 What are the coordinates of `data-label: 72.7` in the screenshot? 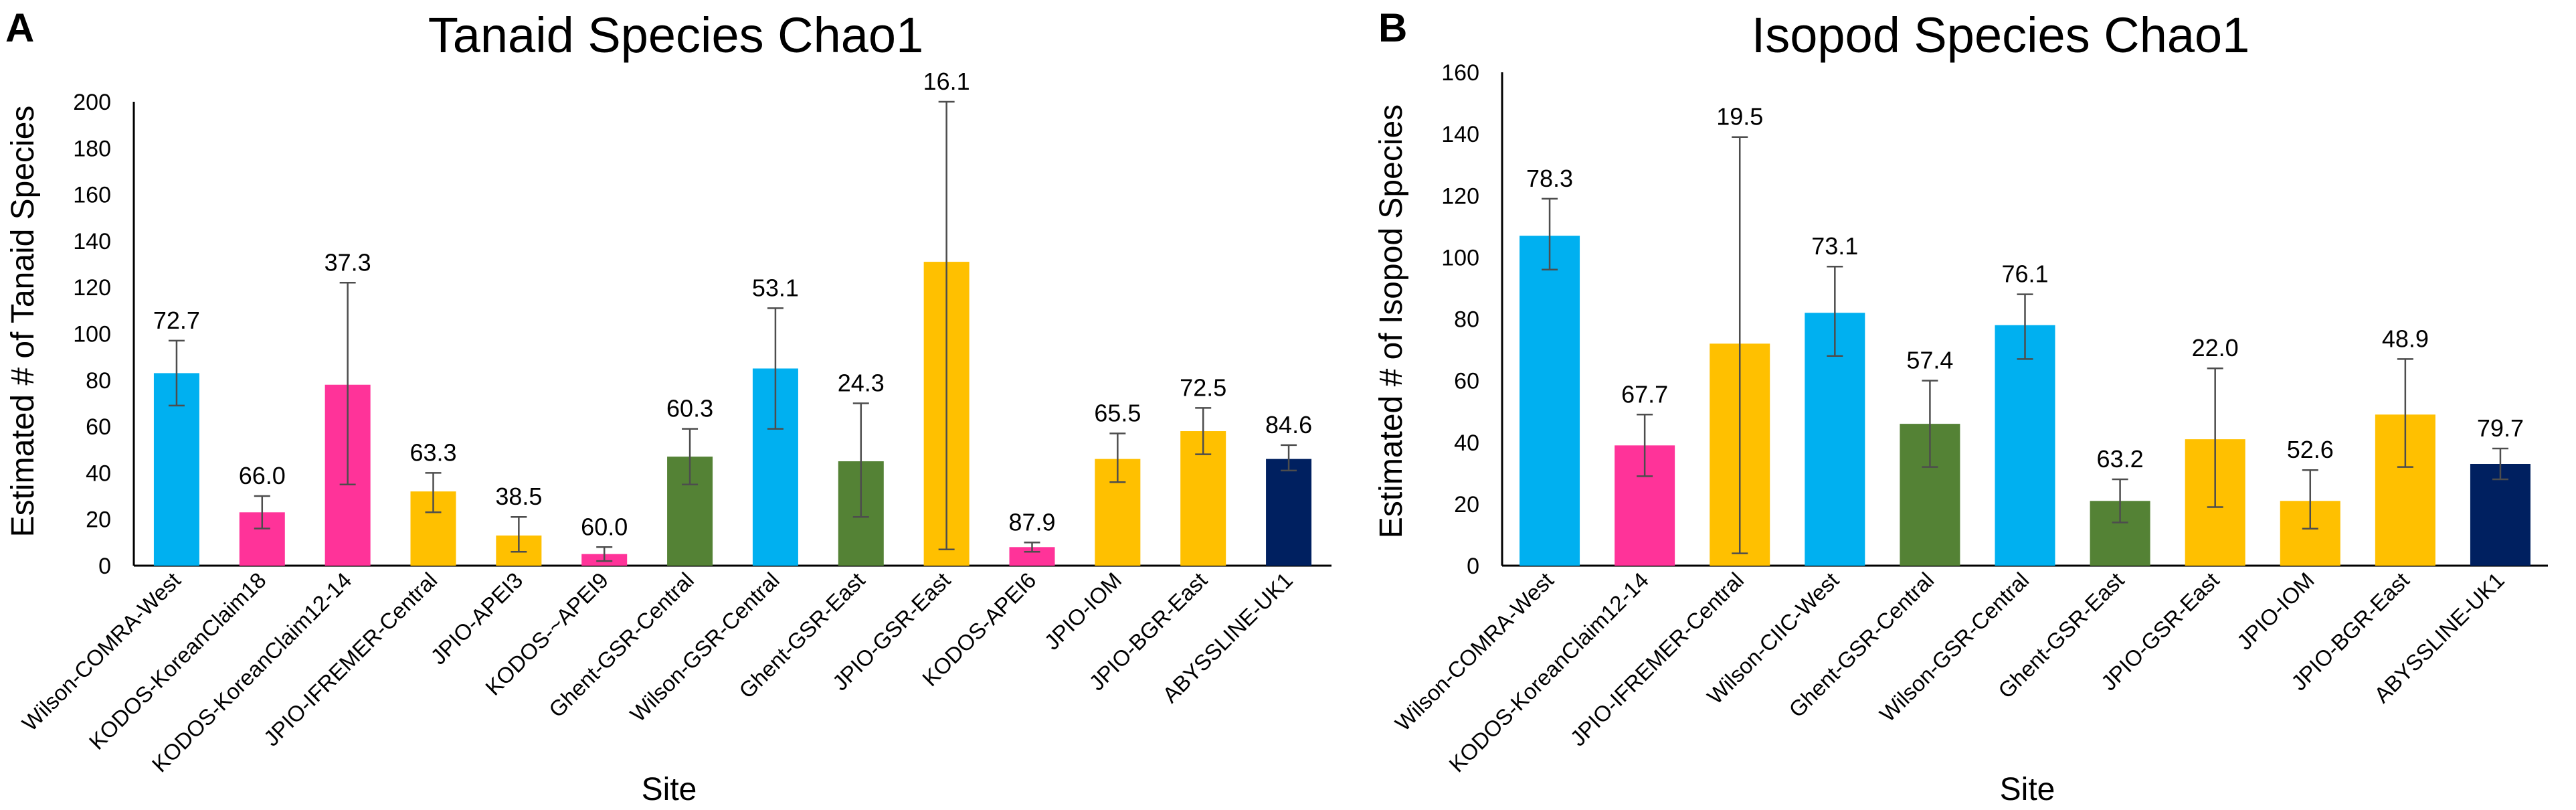 It's located at (176, 320).